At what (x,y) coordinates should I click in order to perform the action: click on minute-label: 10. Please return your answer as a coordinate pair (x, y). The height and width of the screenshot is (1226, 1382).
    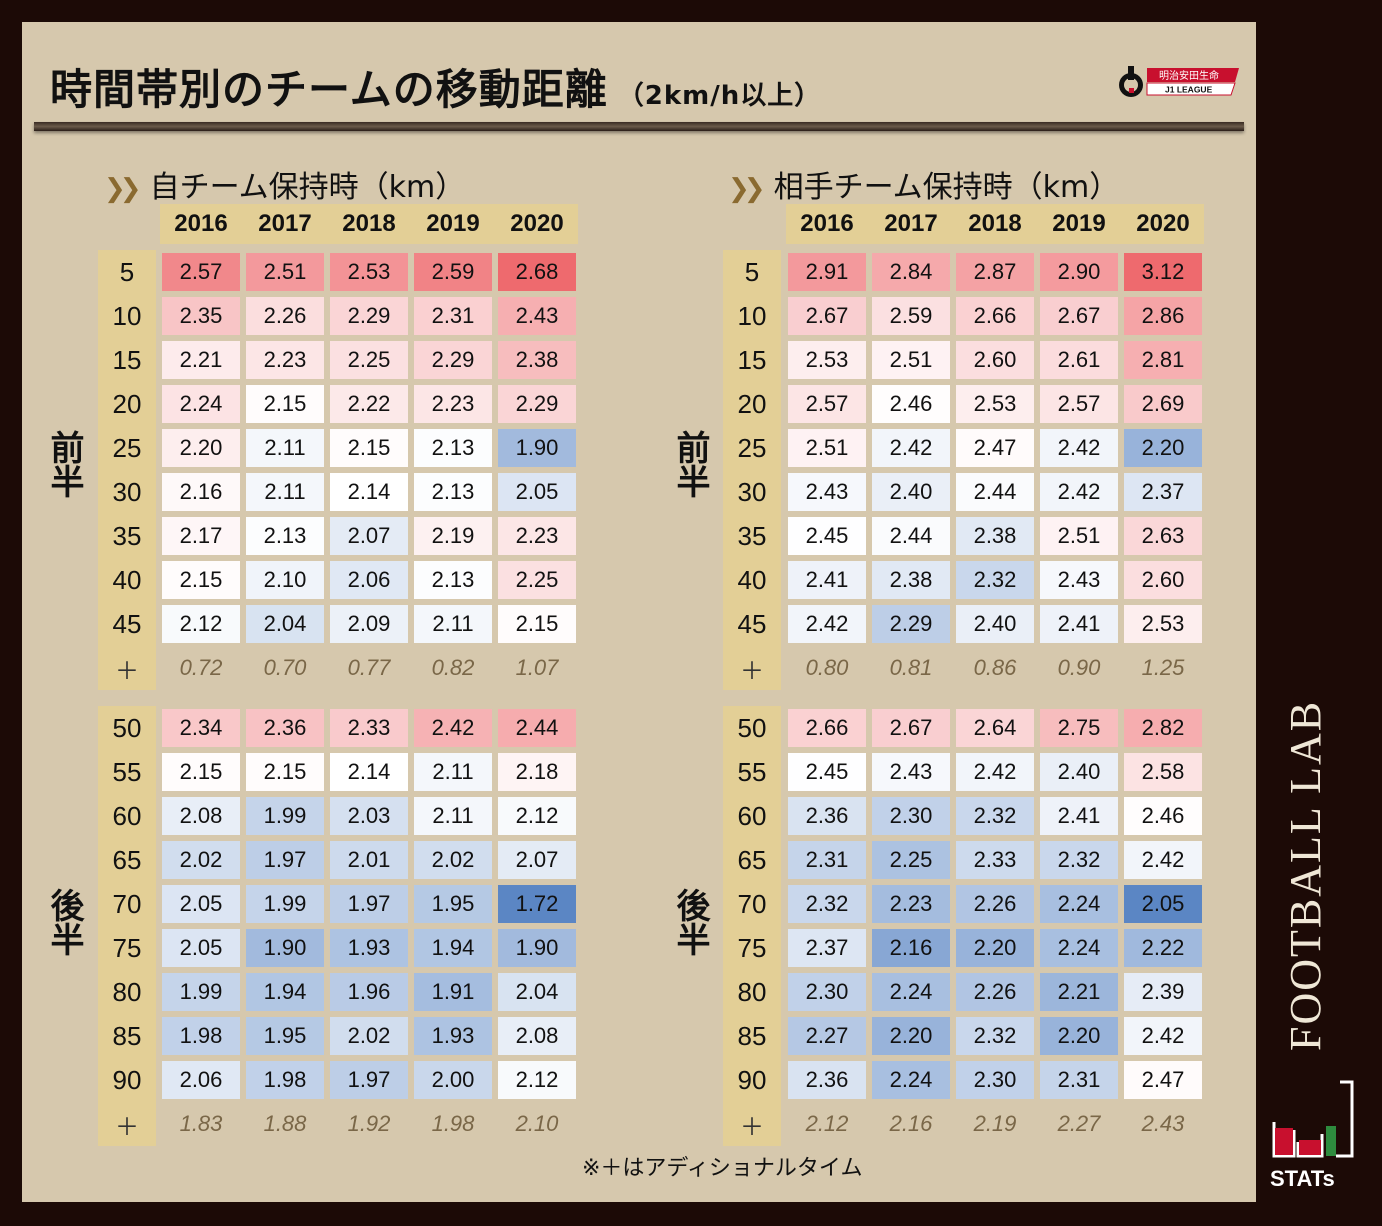
    Looking at the image, I should click on (127, 315).